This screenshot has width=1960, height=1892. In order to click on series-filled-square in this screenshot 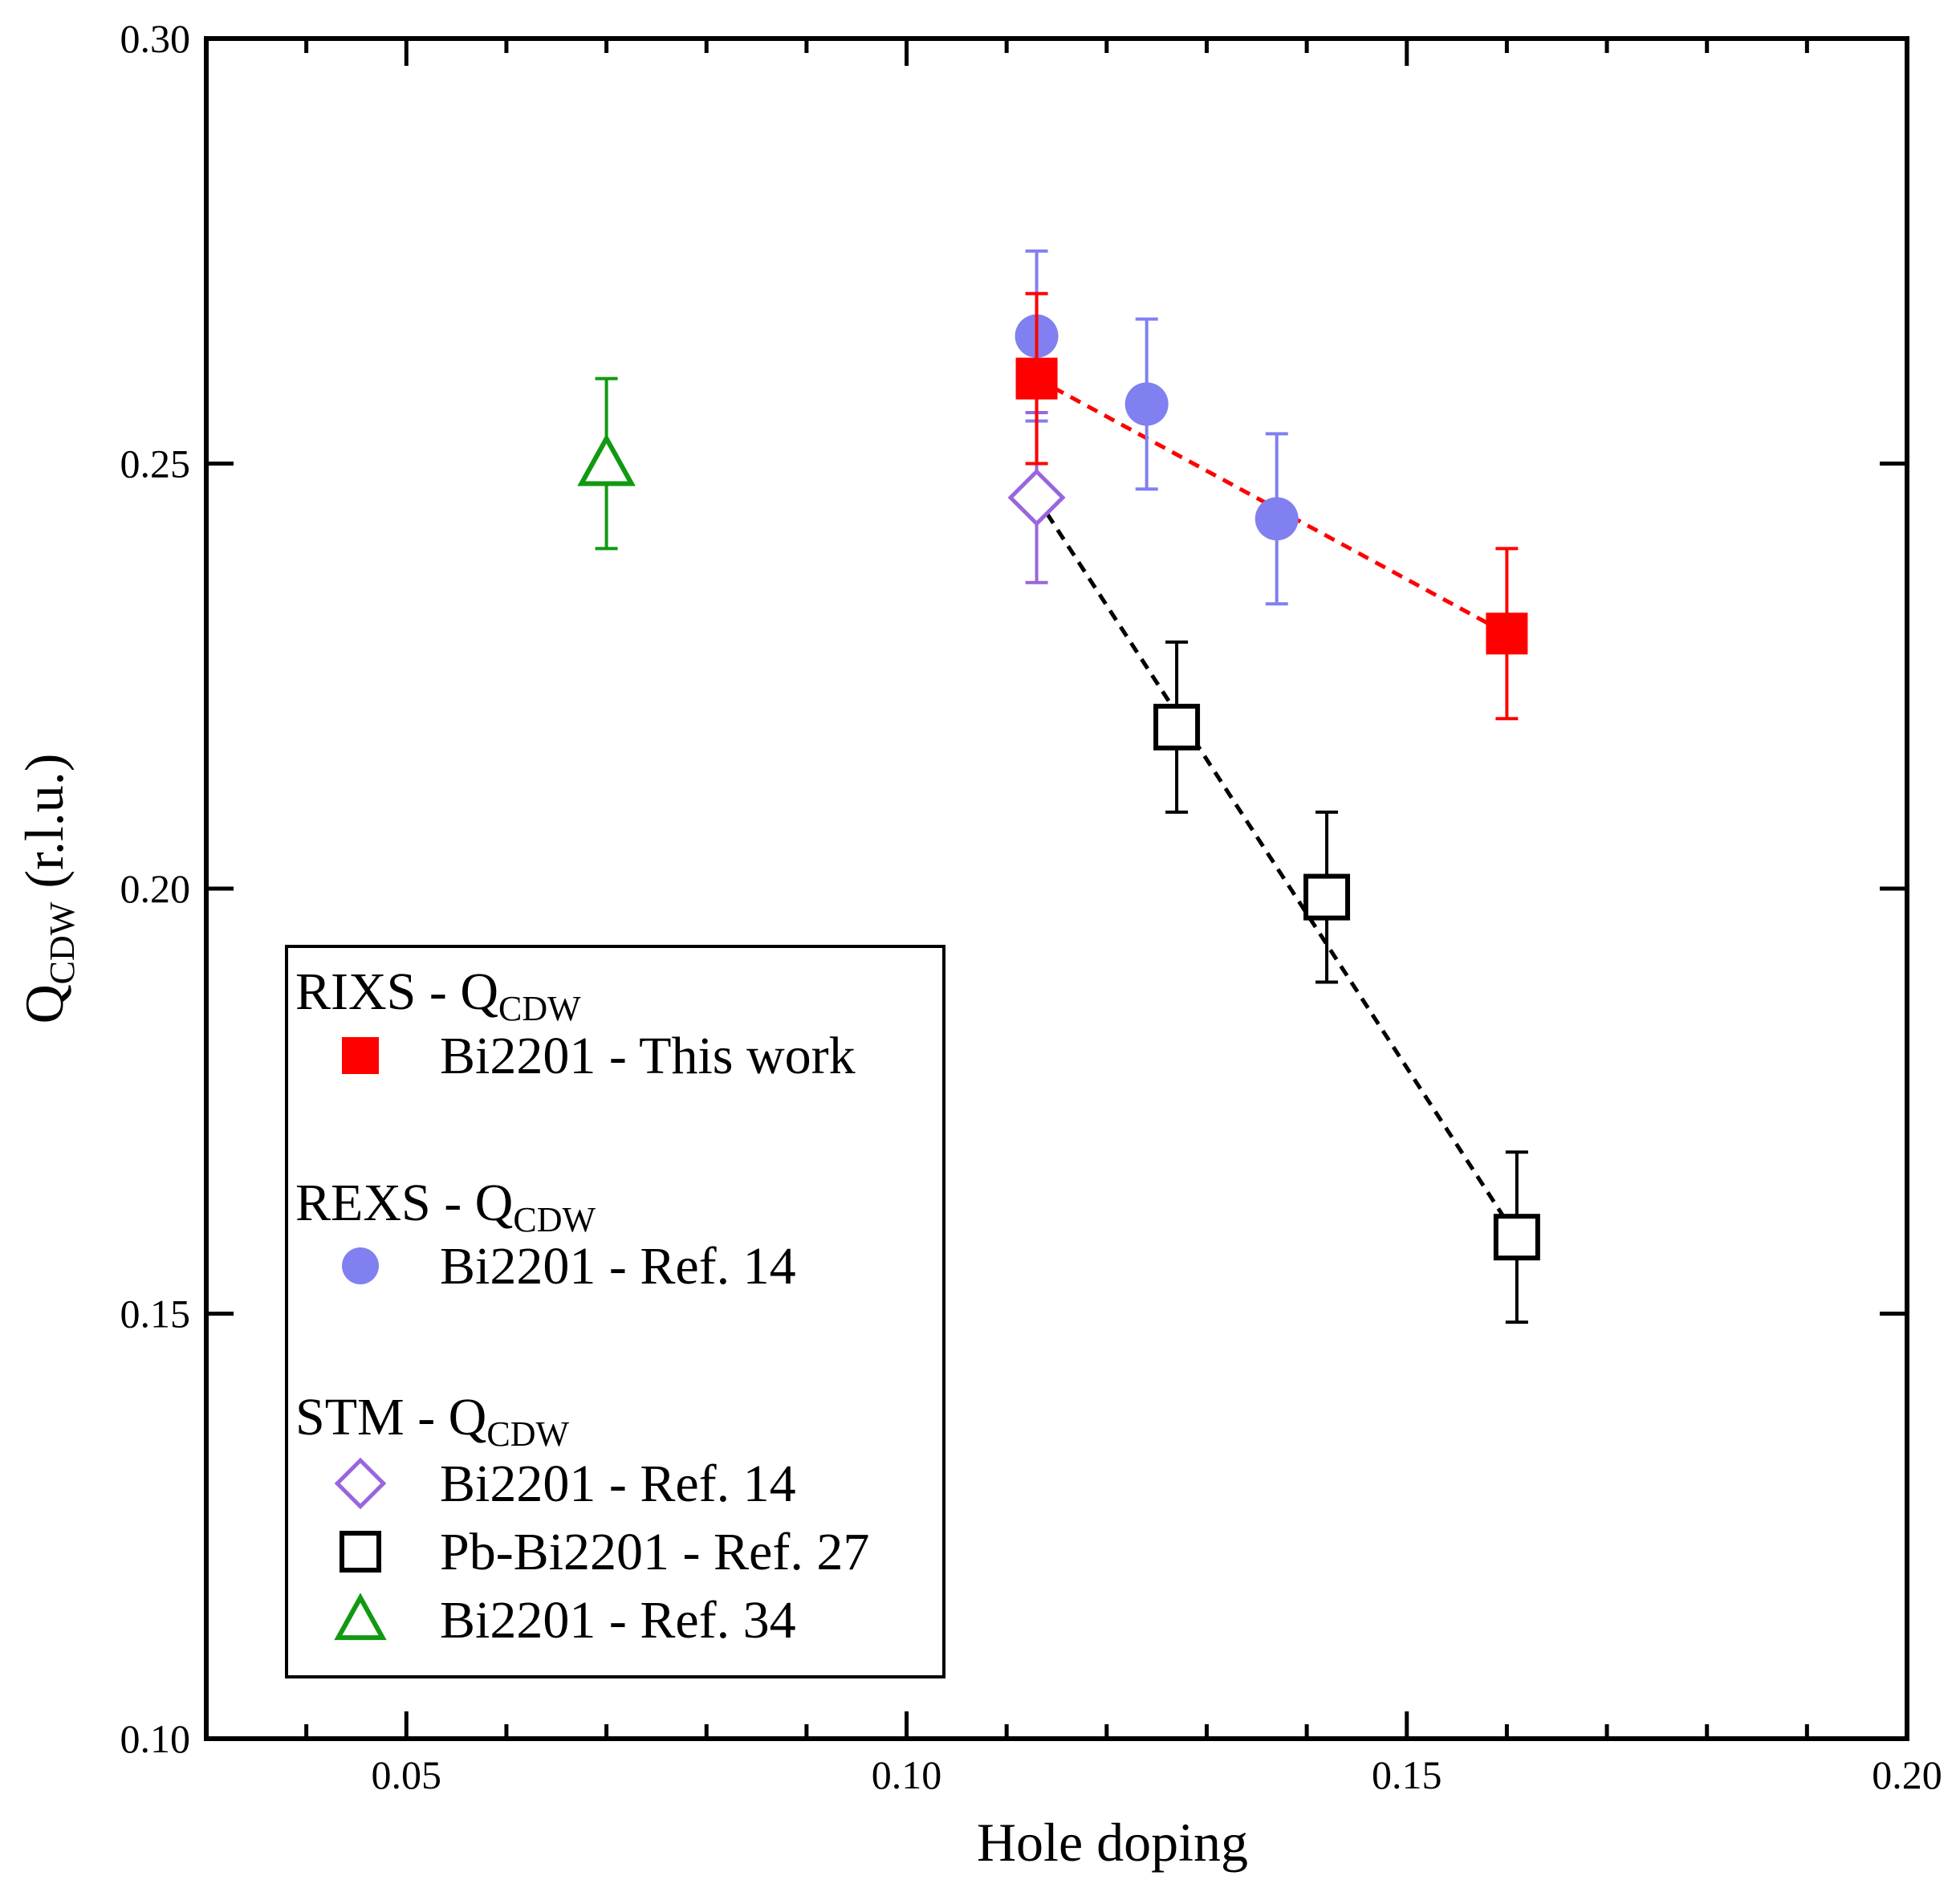, I will do `click(1271, 506)`.